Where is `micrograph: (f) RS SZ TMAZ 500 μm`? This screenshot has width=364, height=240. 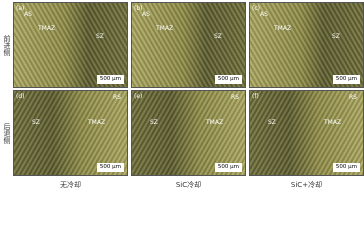
micrograph: (f) RS SZ TMAZ 500 μm is located at coordinates (306, 133).